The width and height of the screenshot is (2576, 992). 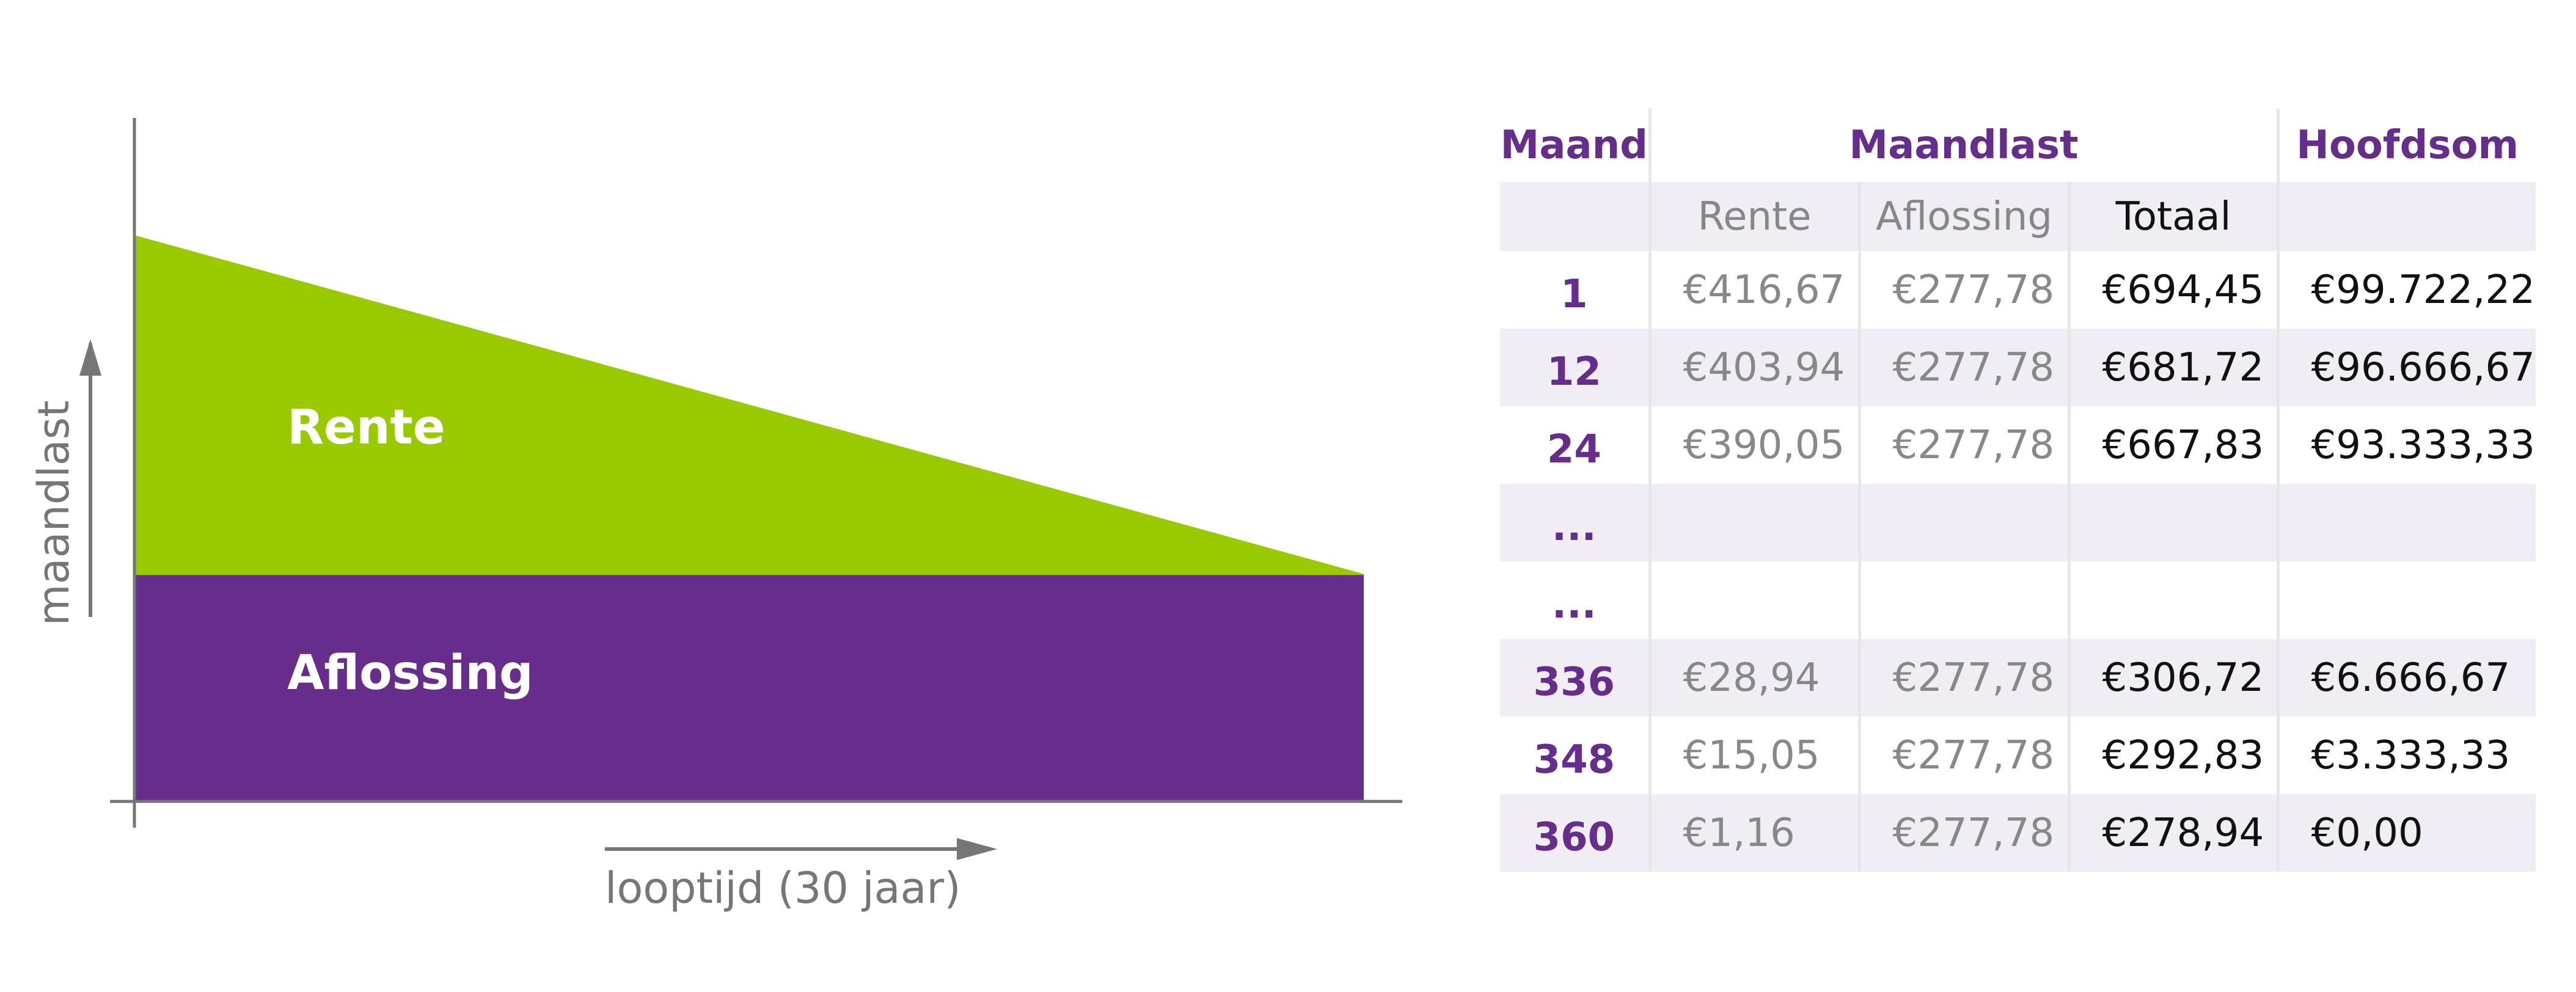 I want to click on cell-hoofdsom: €3.333,33, so click(x=2406, y=756).